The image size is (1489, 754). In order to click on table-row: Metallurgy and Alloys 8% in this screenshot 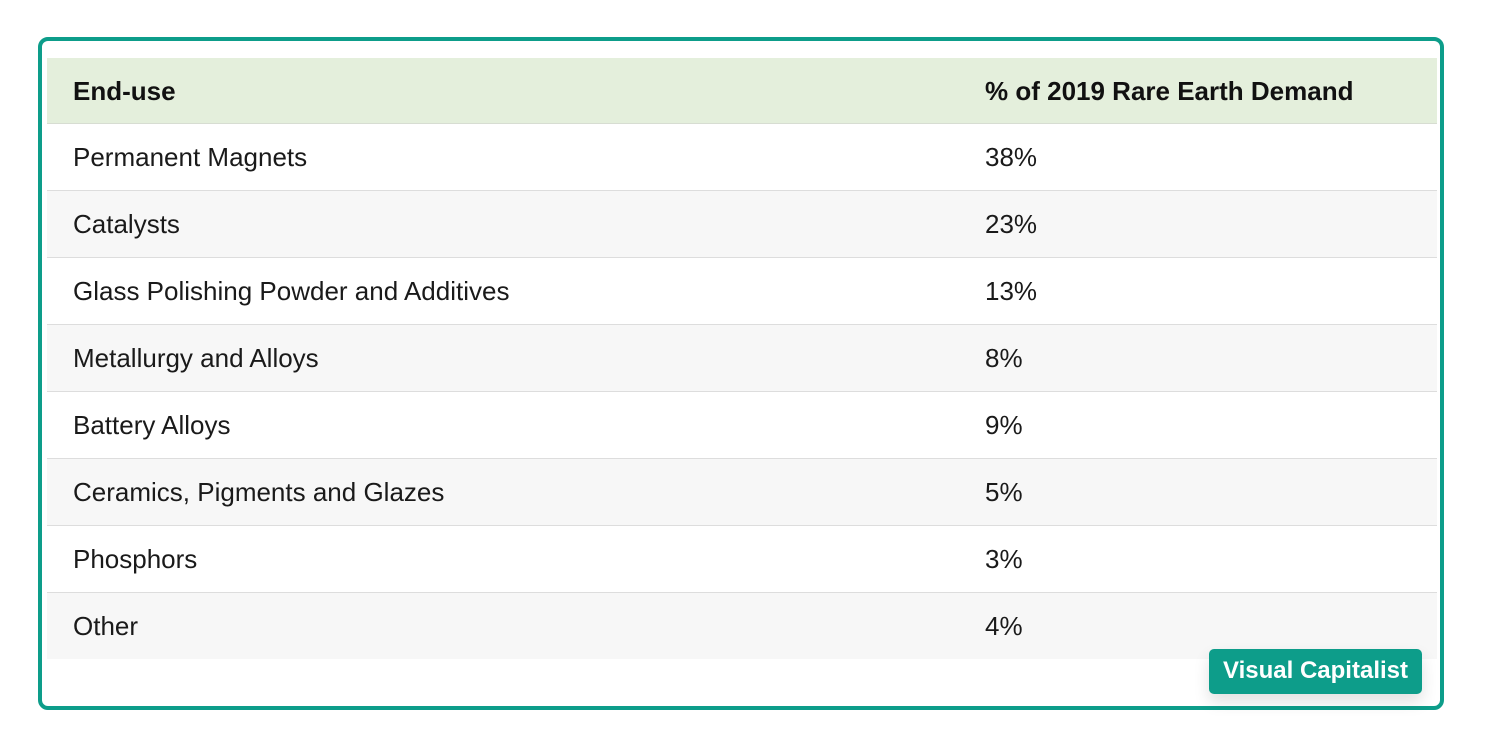, I will do `click(742, 358)`.